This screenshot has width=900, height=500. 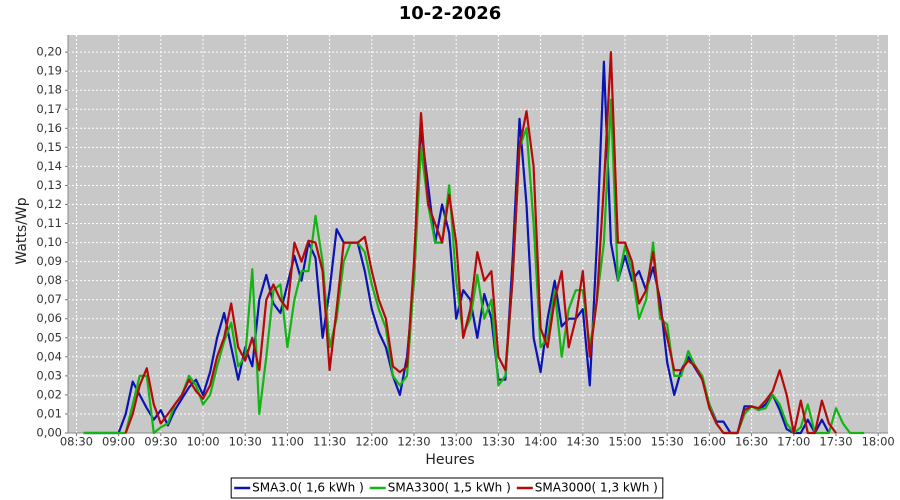 I want to click on y-tick-label: 0,13, so click(x=49, y=185).